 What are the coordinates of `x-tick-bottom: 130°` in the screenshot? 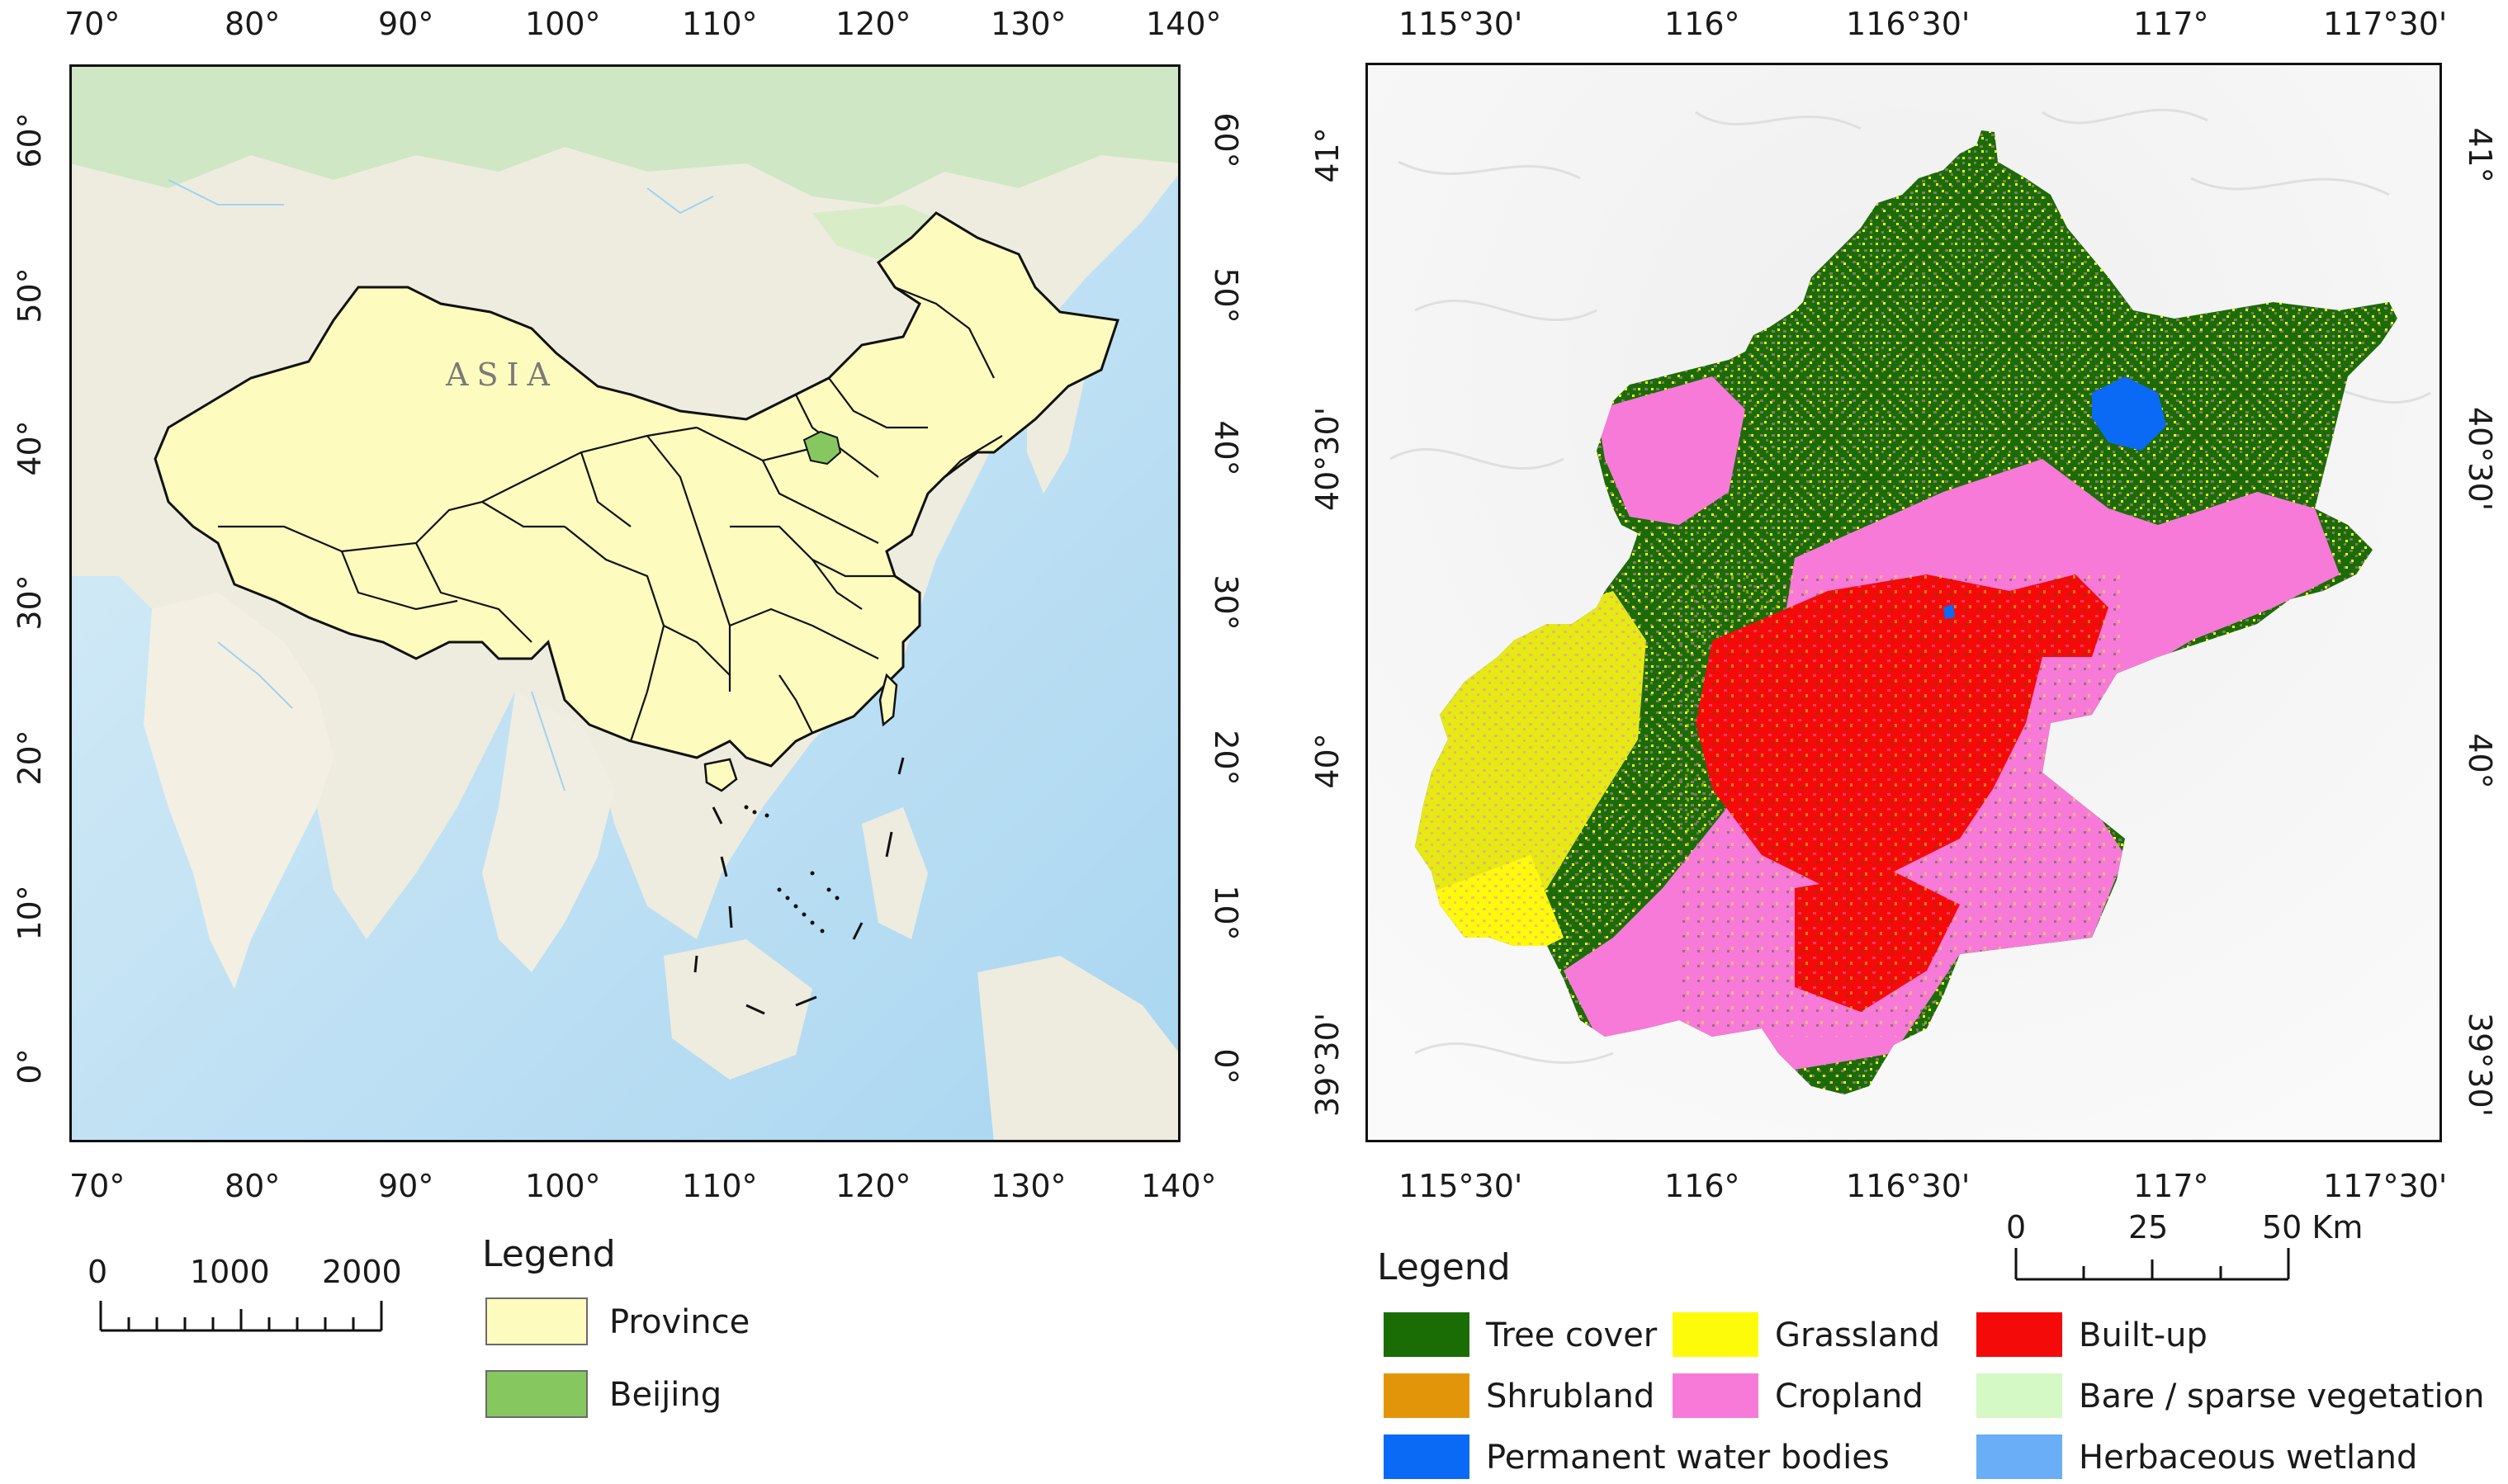 It's located at (1029, 1186).